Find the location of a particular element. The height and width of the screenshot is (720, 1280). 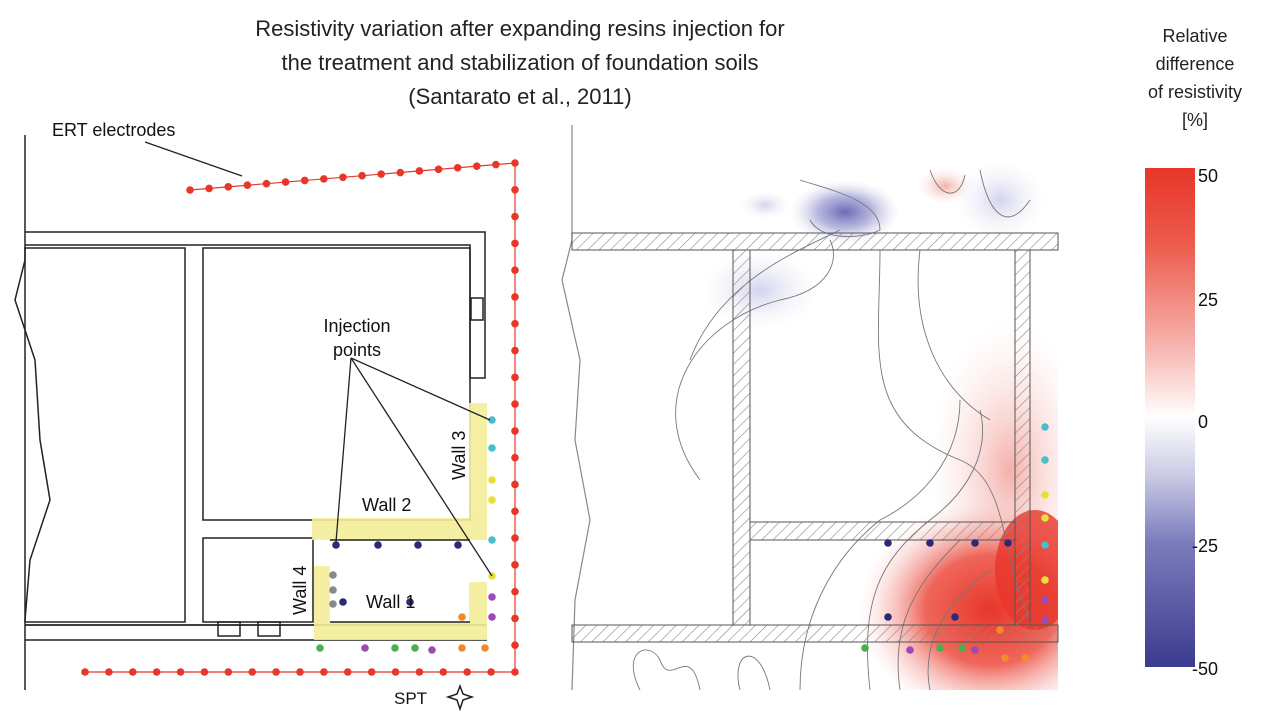

colorbar is located at coordinates (1170, 417).